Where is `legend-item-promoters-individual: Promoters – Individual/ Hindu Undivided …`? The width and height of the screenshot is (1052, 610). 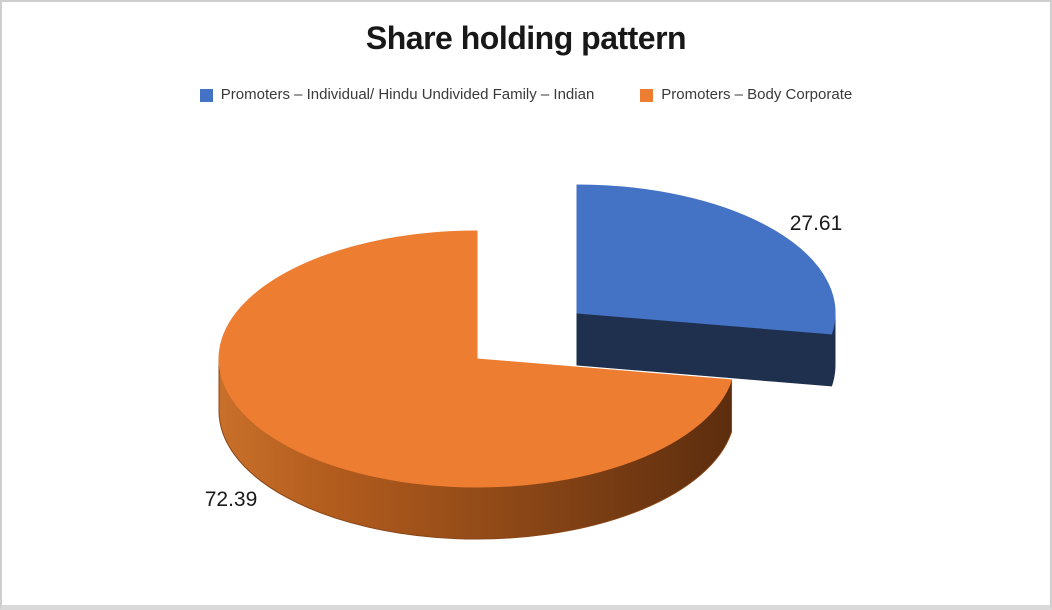 legend-item-promoters-individual: Promoters – Individual/ Hindu Undivided … is located at coordinates (397, 94).